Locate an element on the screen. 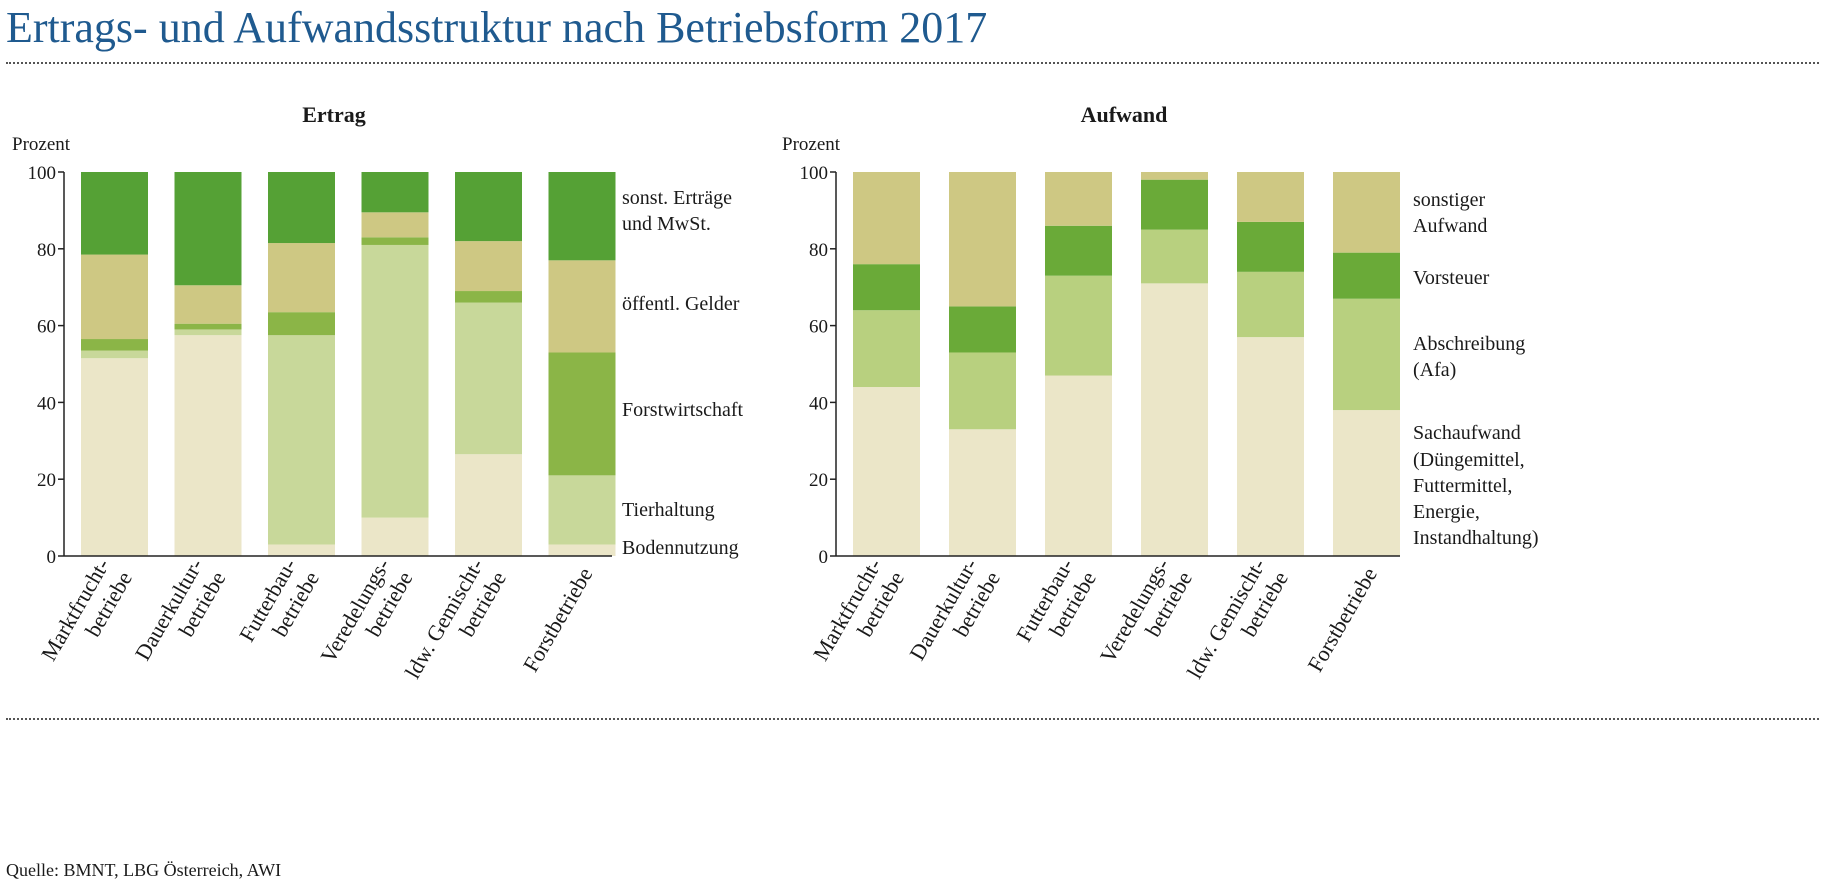  legend-label-line: Energie, is located at coordinates (1446, 512).